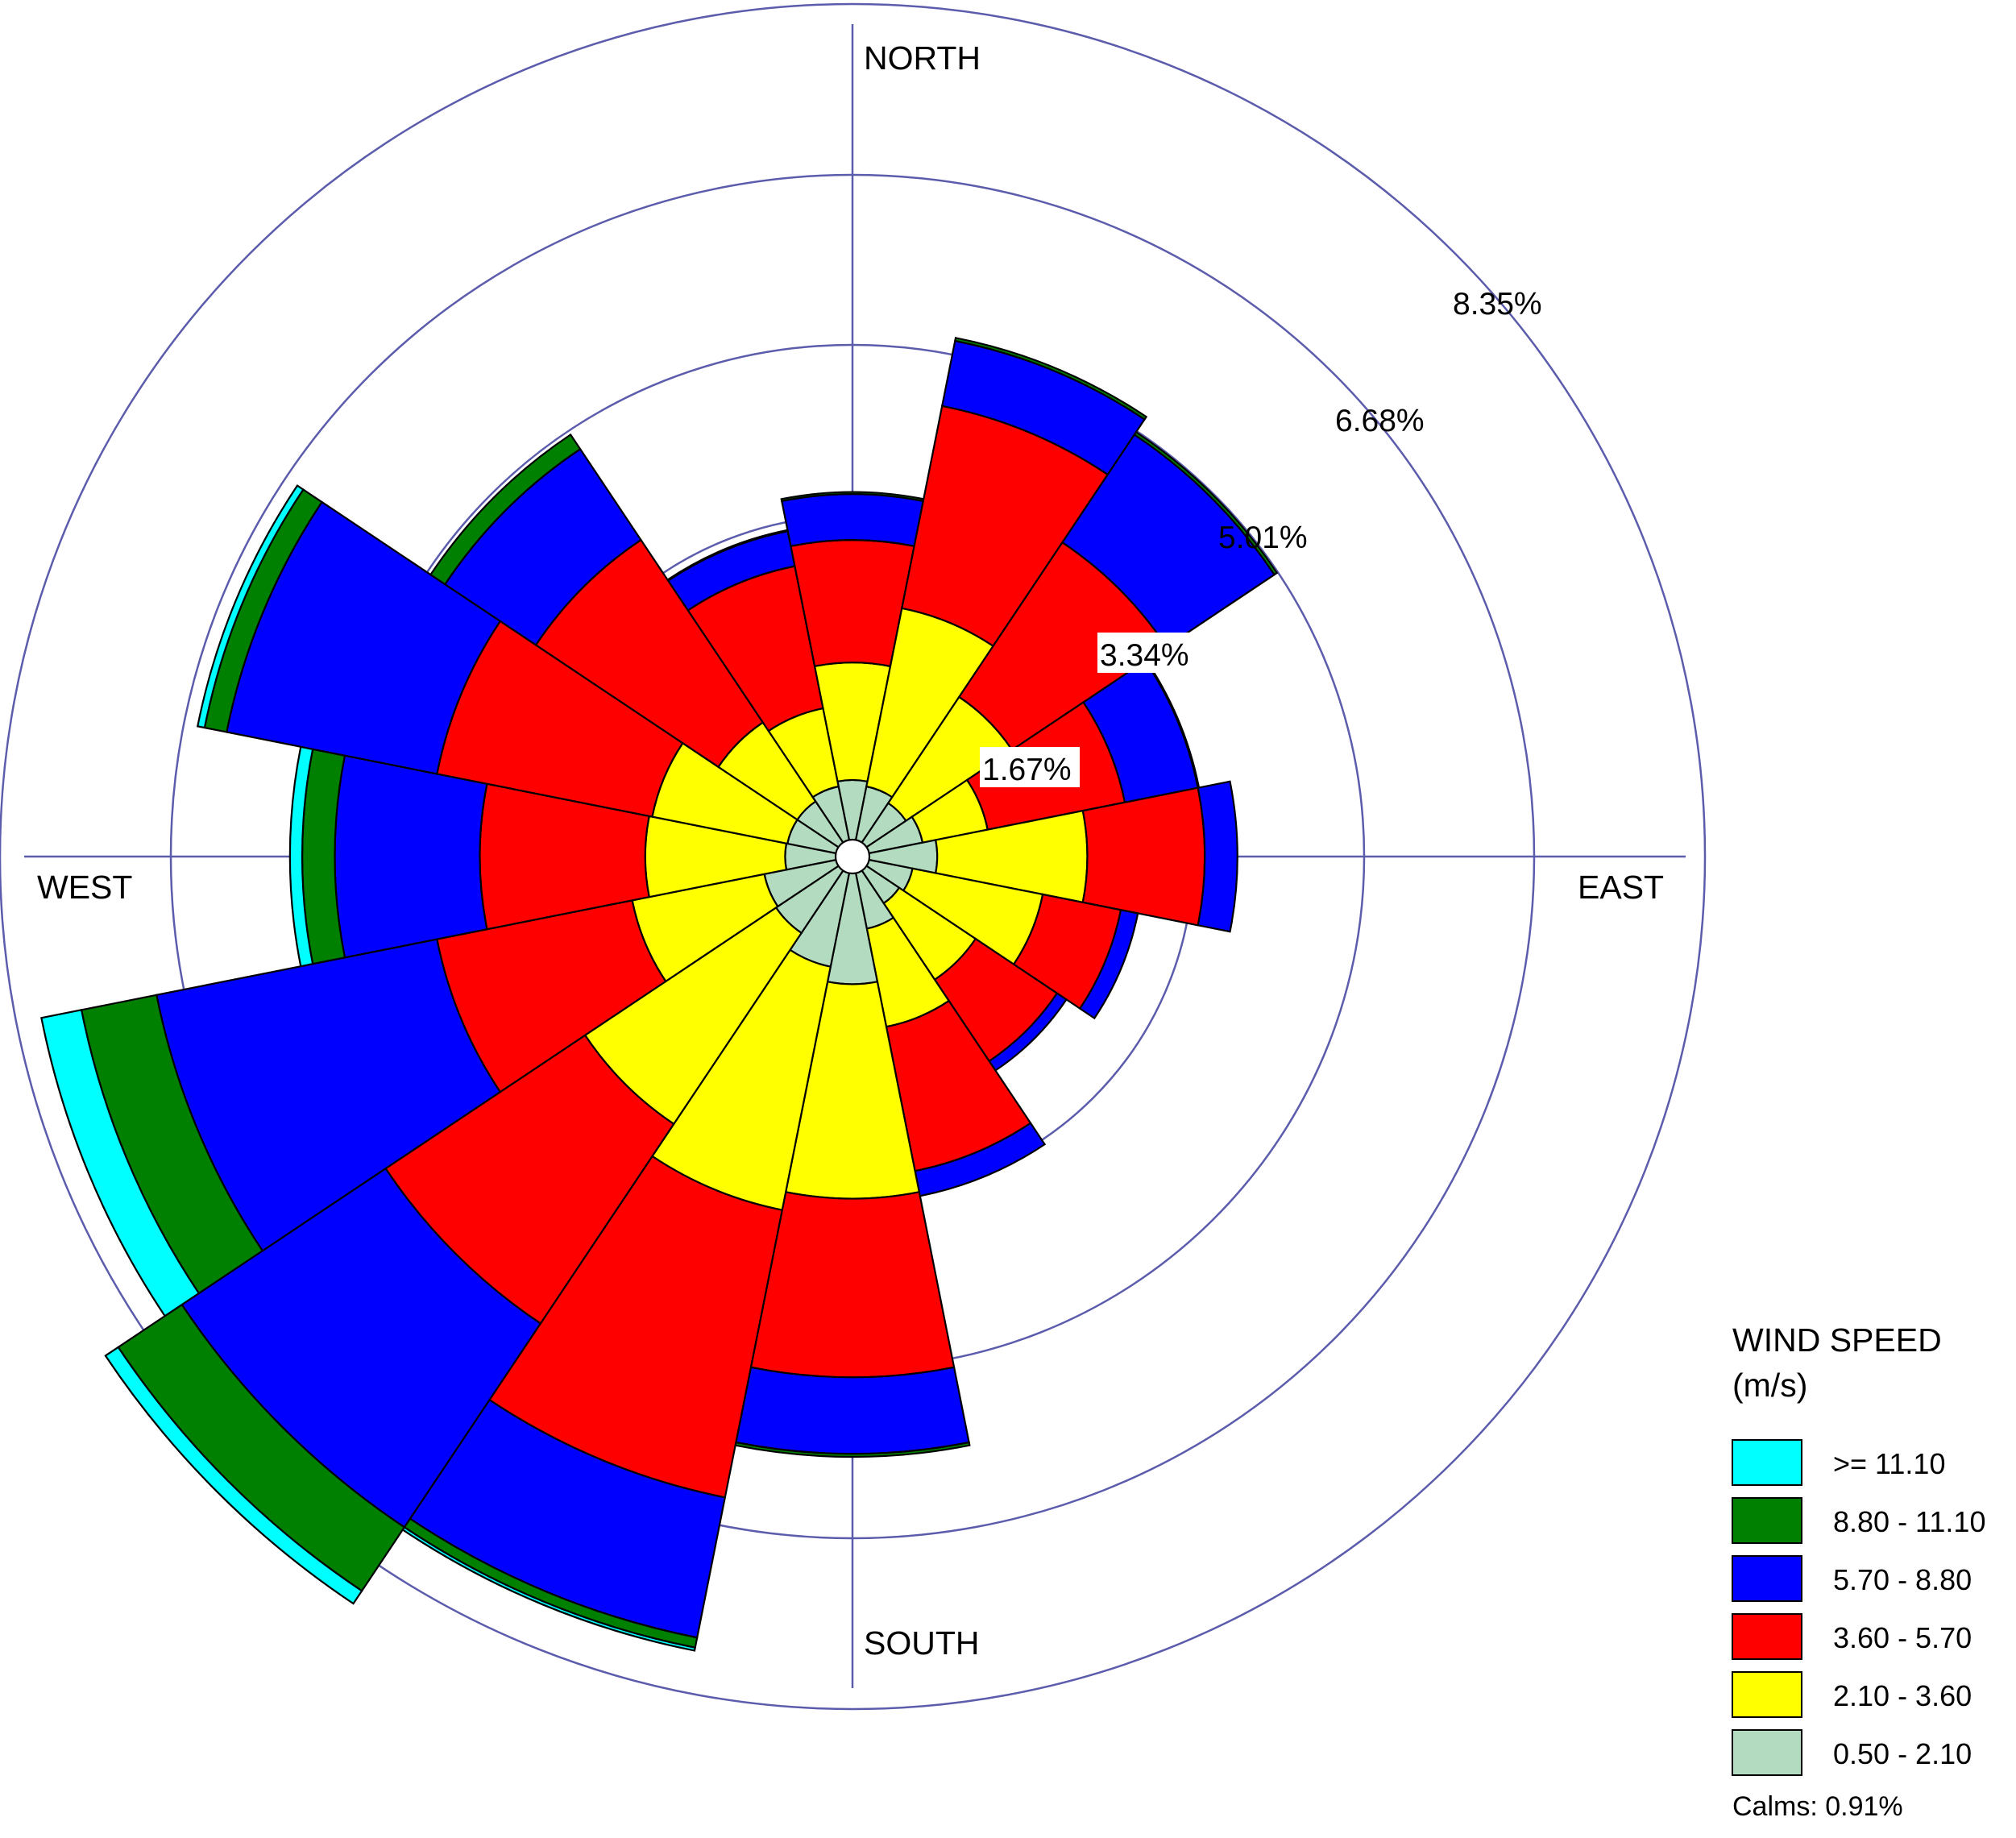  Describe the element at coordinates (1837, 1340) in the screenshot. I see `legend-title: WIND SPEED` at that location.